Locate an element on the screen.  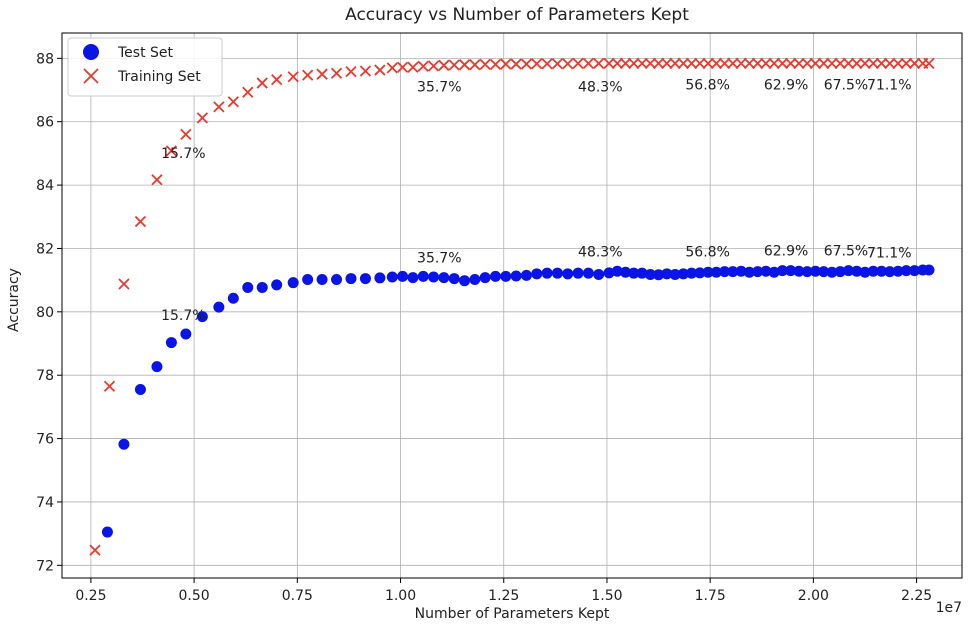
y-tick-label: 74 is located at coordinates (45, 503).